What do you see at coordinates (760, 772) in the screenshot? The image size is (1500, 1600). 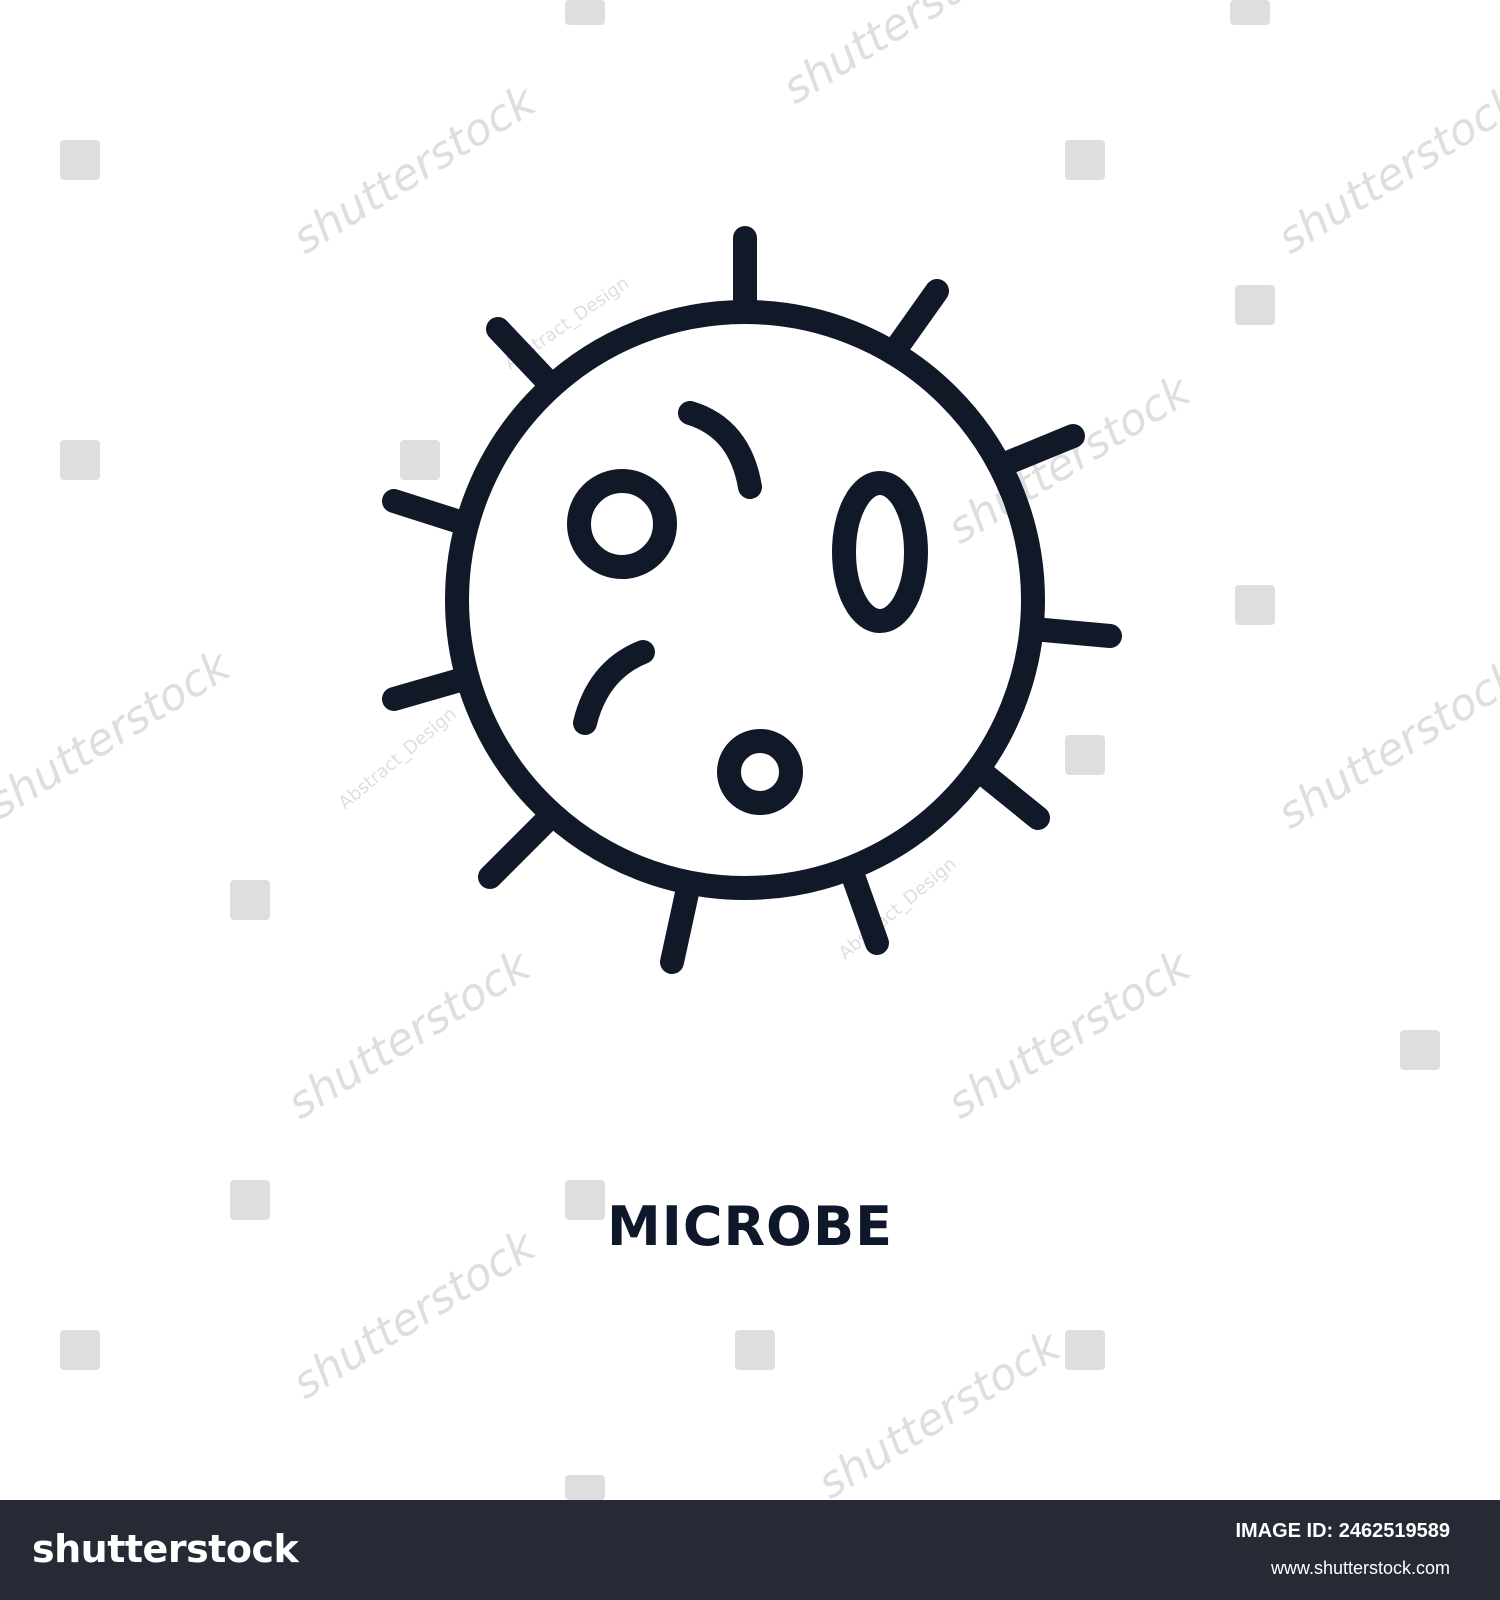 I see `organelle-small-ring` at bounding box center [760, 772].